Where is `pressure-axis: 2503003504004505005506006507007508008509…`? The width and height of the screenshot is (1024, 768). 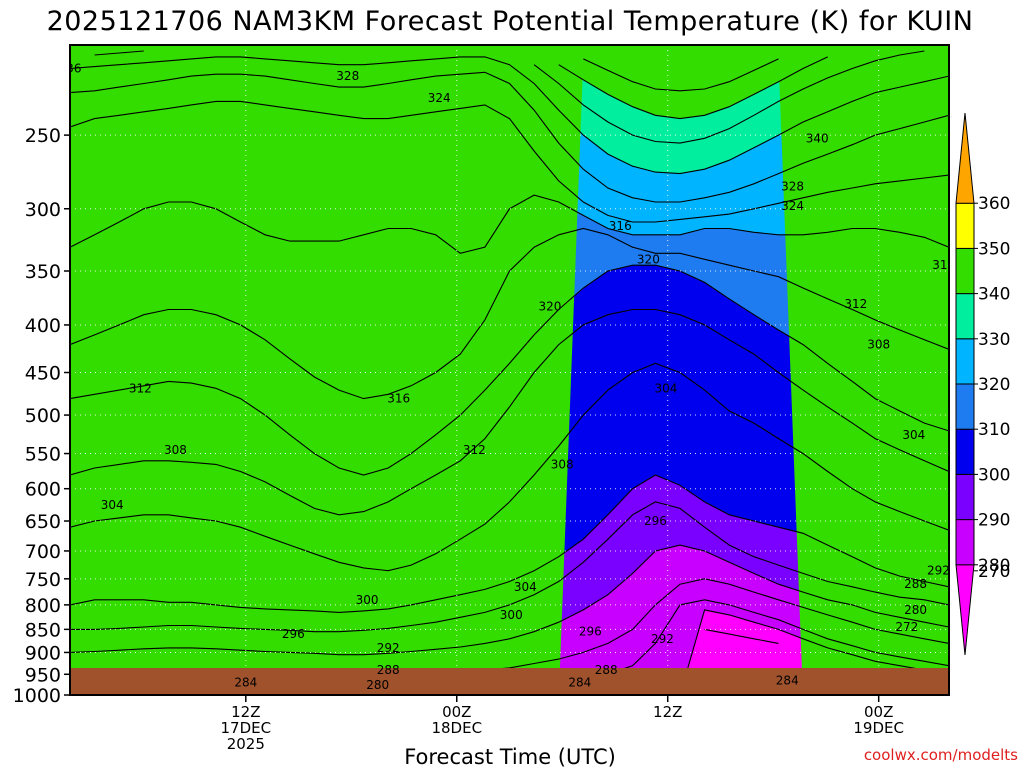 pressure-axis: 2503003504004505005506006507007508008509… is located at coordinates (41, 416).